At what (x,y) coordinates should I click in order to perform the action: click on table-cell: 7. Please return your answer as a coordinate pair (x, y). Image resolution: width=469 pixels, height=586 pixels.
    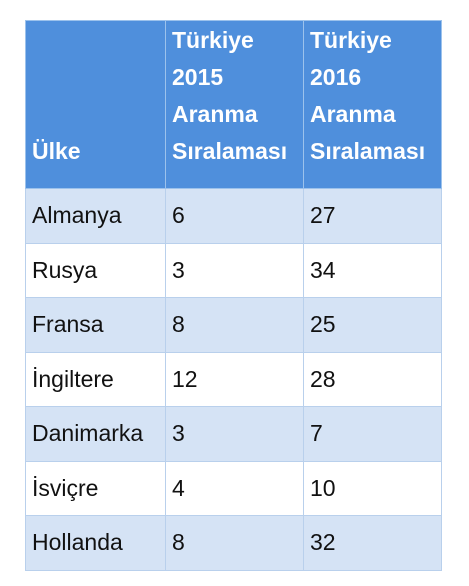
    Looking at the image, I should click on (372, 434).